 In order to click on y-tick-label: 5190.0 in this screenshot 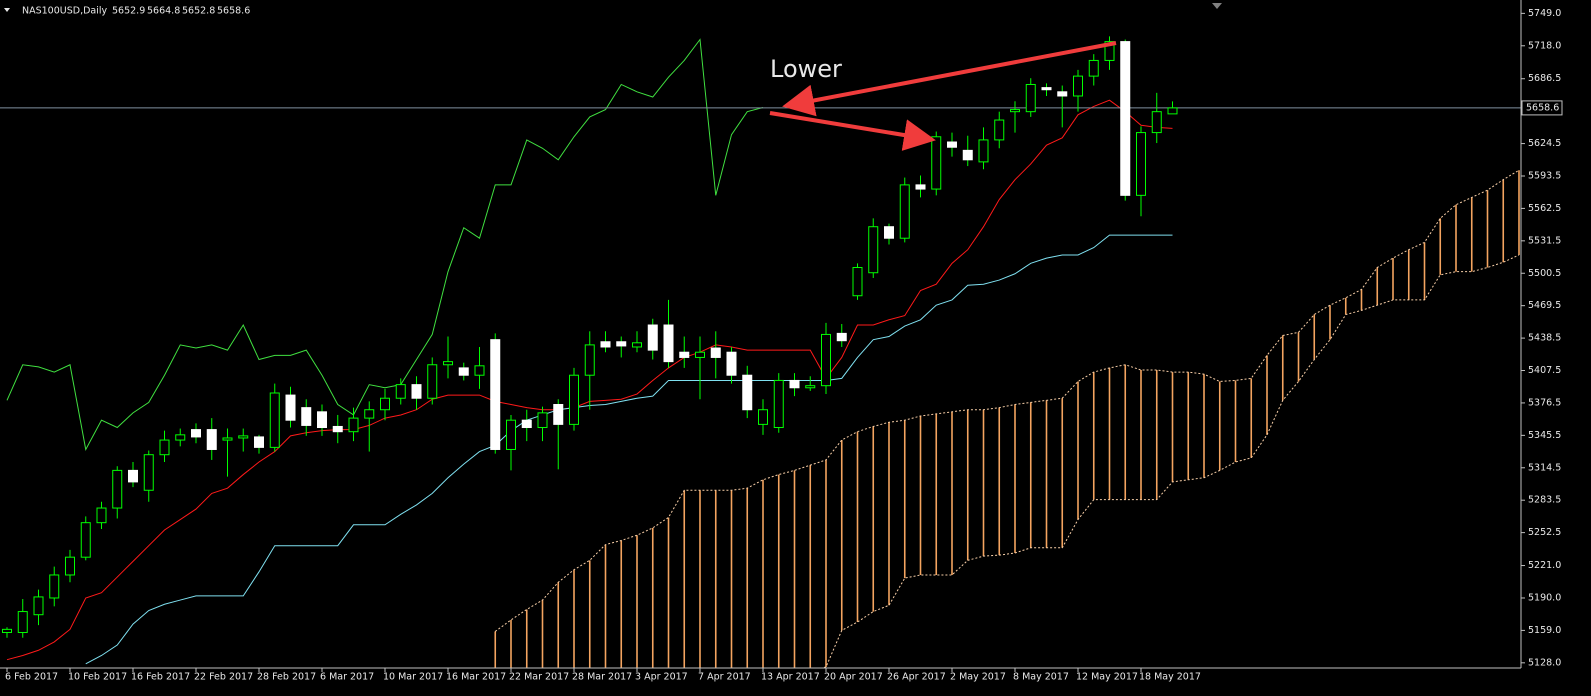, I will do `click(1544, 597)`.